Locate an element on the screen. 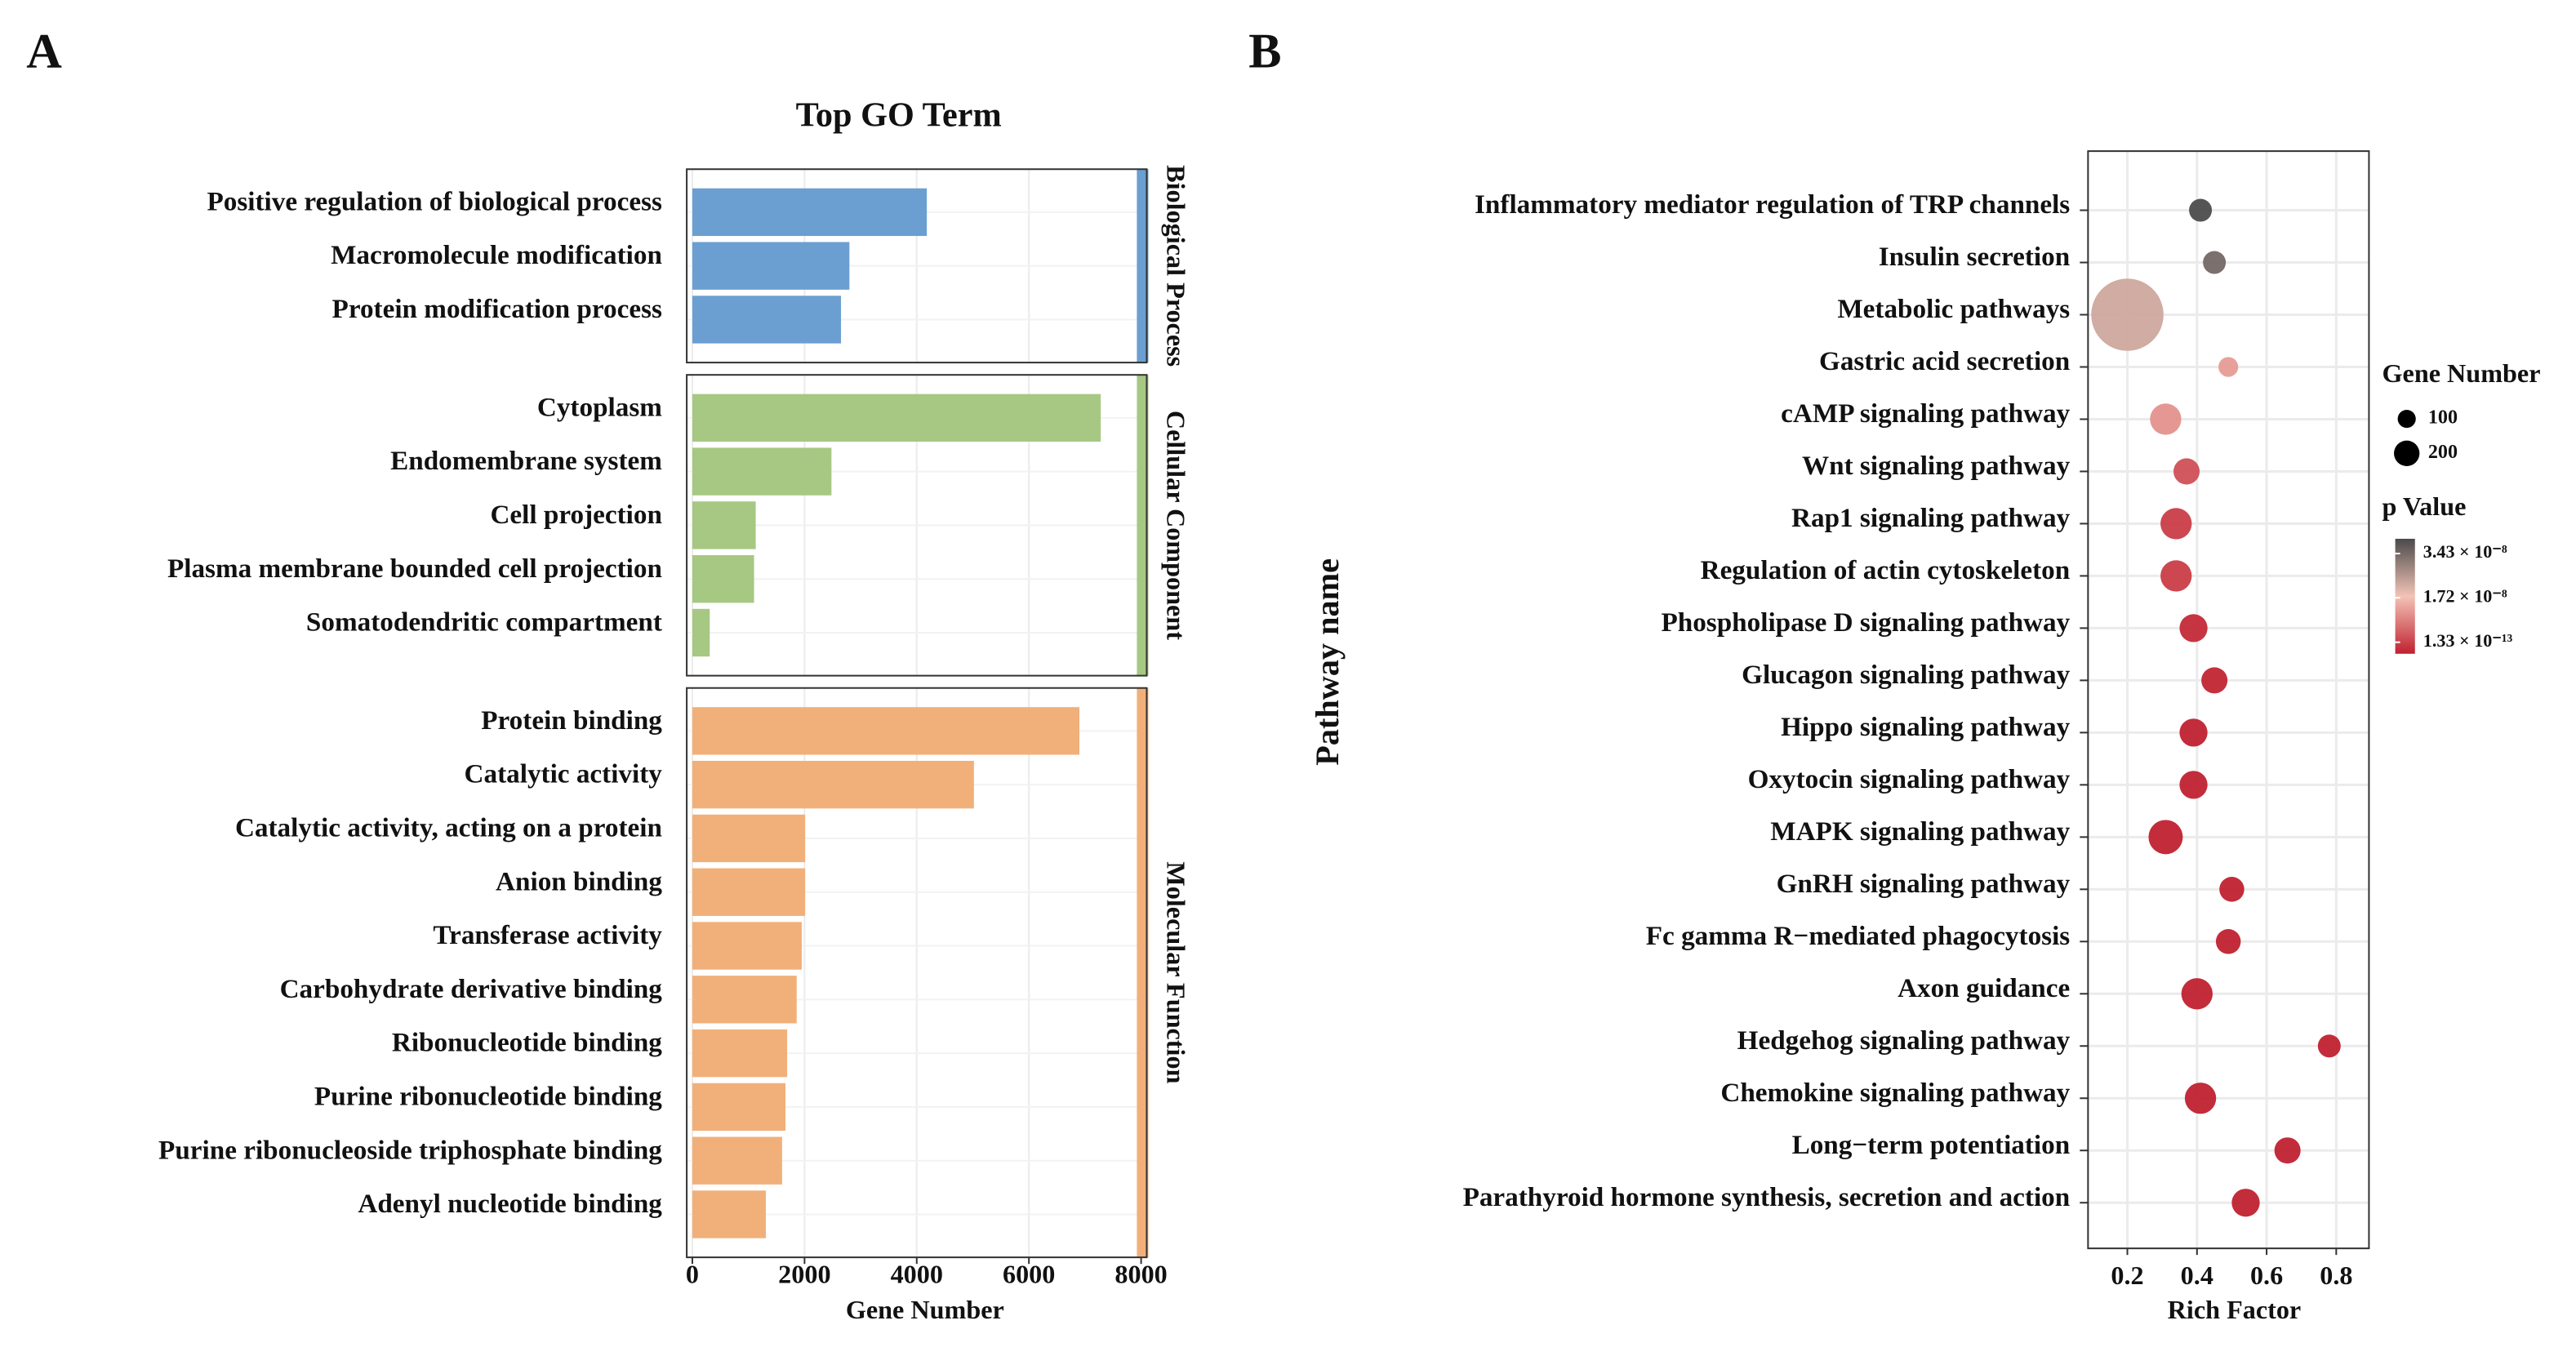 Image resolution: width=2576 pixels, height=1365 pixels. x-tick-label: 4000 is located at coordinates (917, 1275).